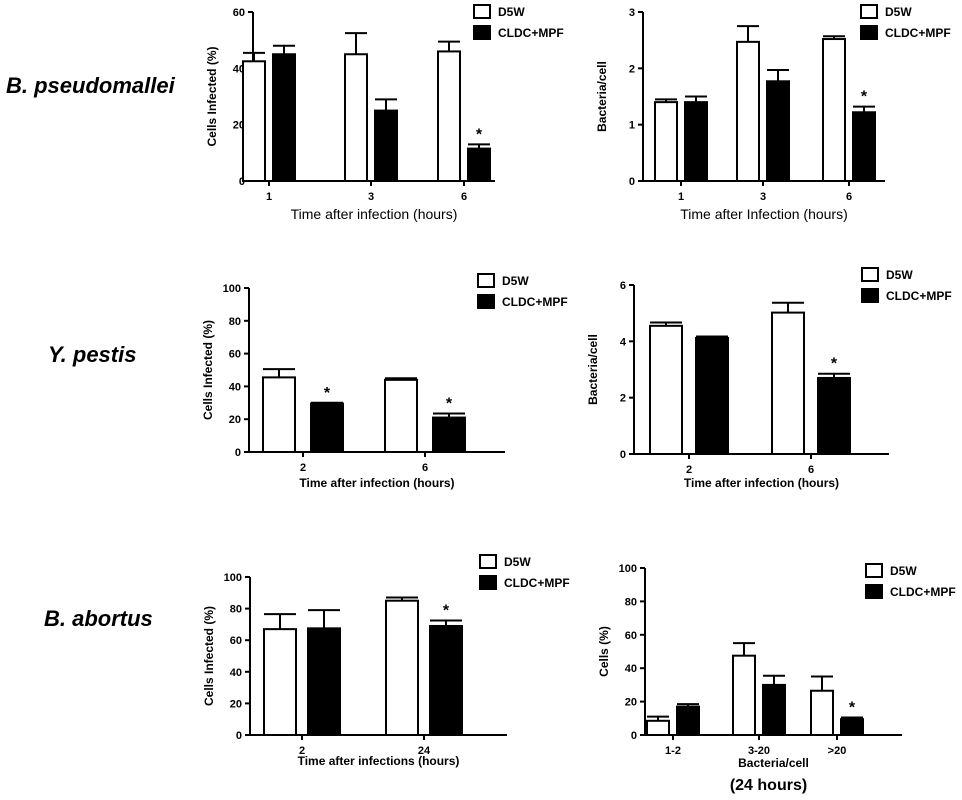  What do you see at coordinates (379, 761) in the screenshot?
I see `x-axis-label: Time after infections (hours)` at bounding box center [379, 761].